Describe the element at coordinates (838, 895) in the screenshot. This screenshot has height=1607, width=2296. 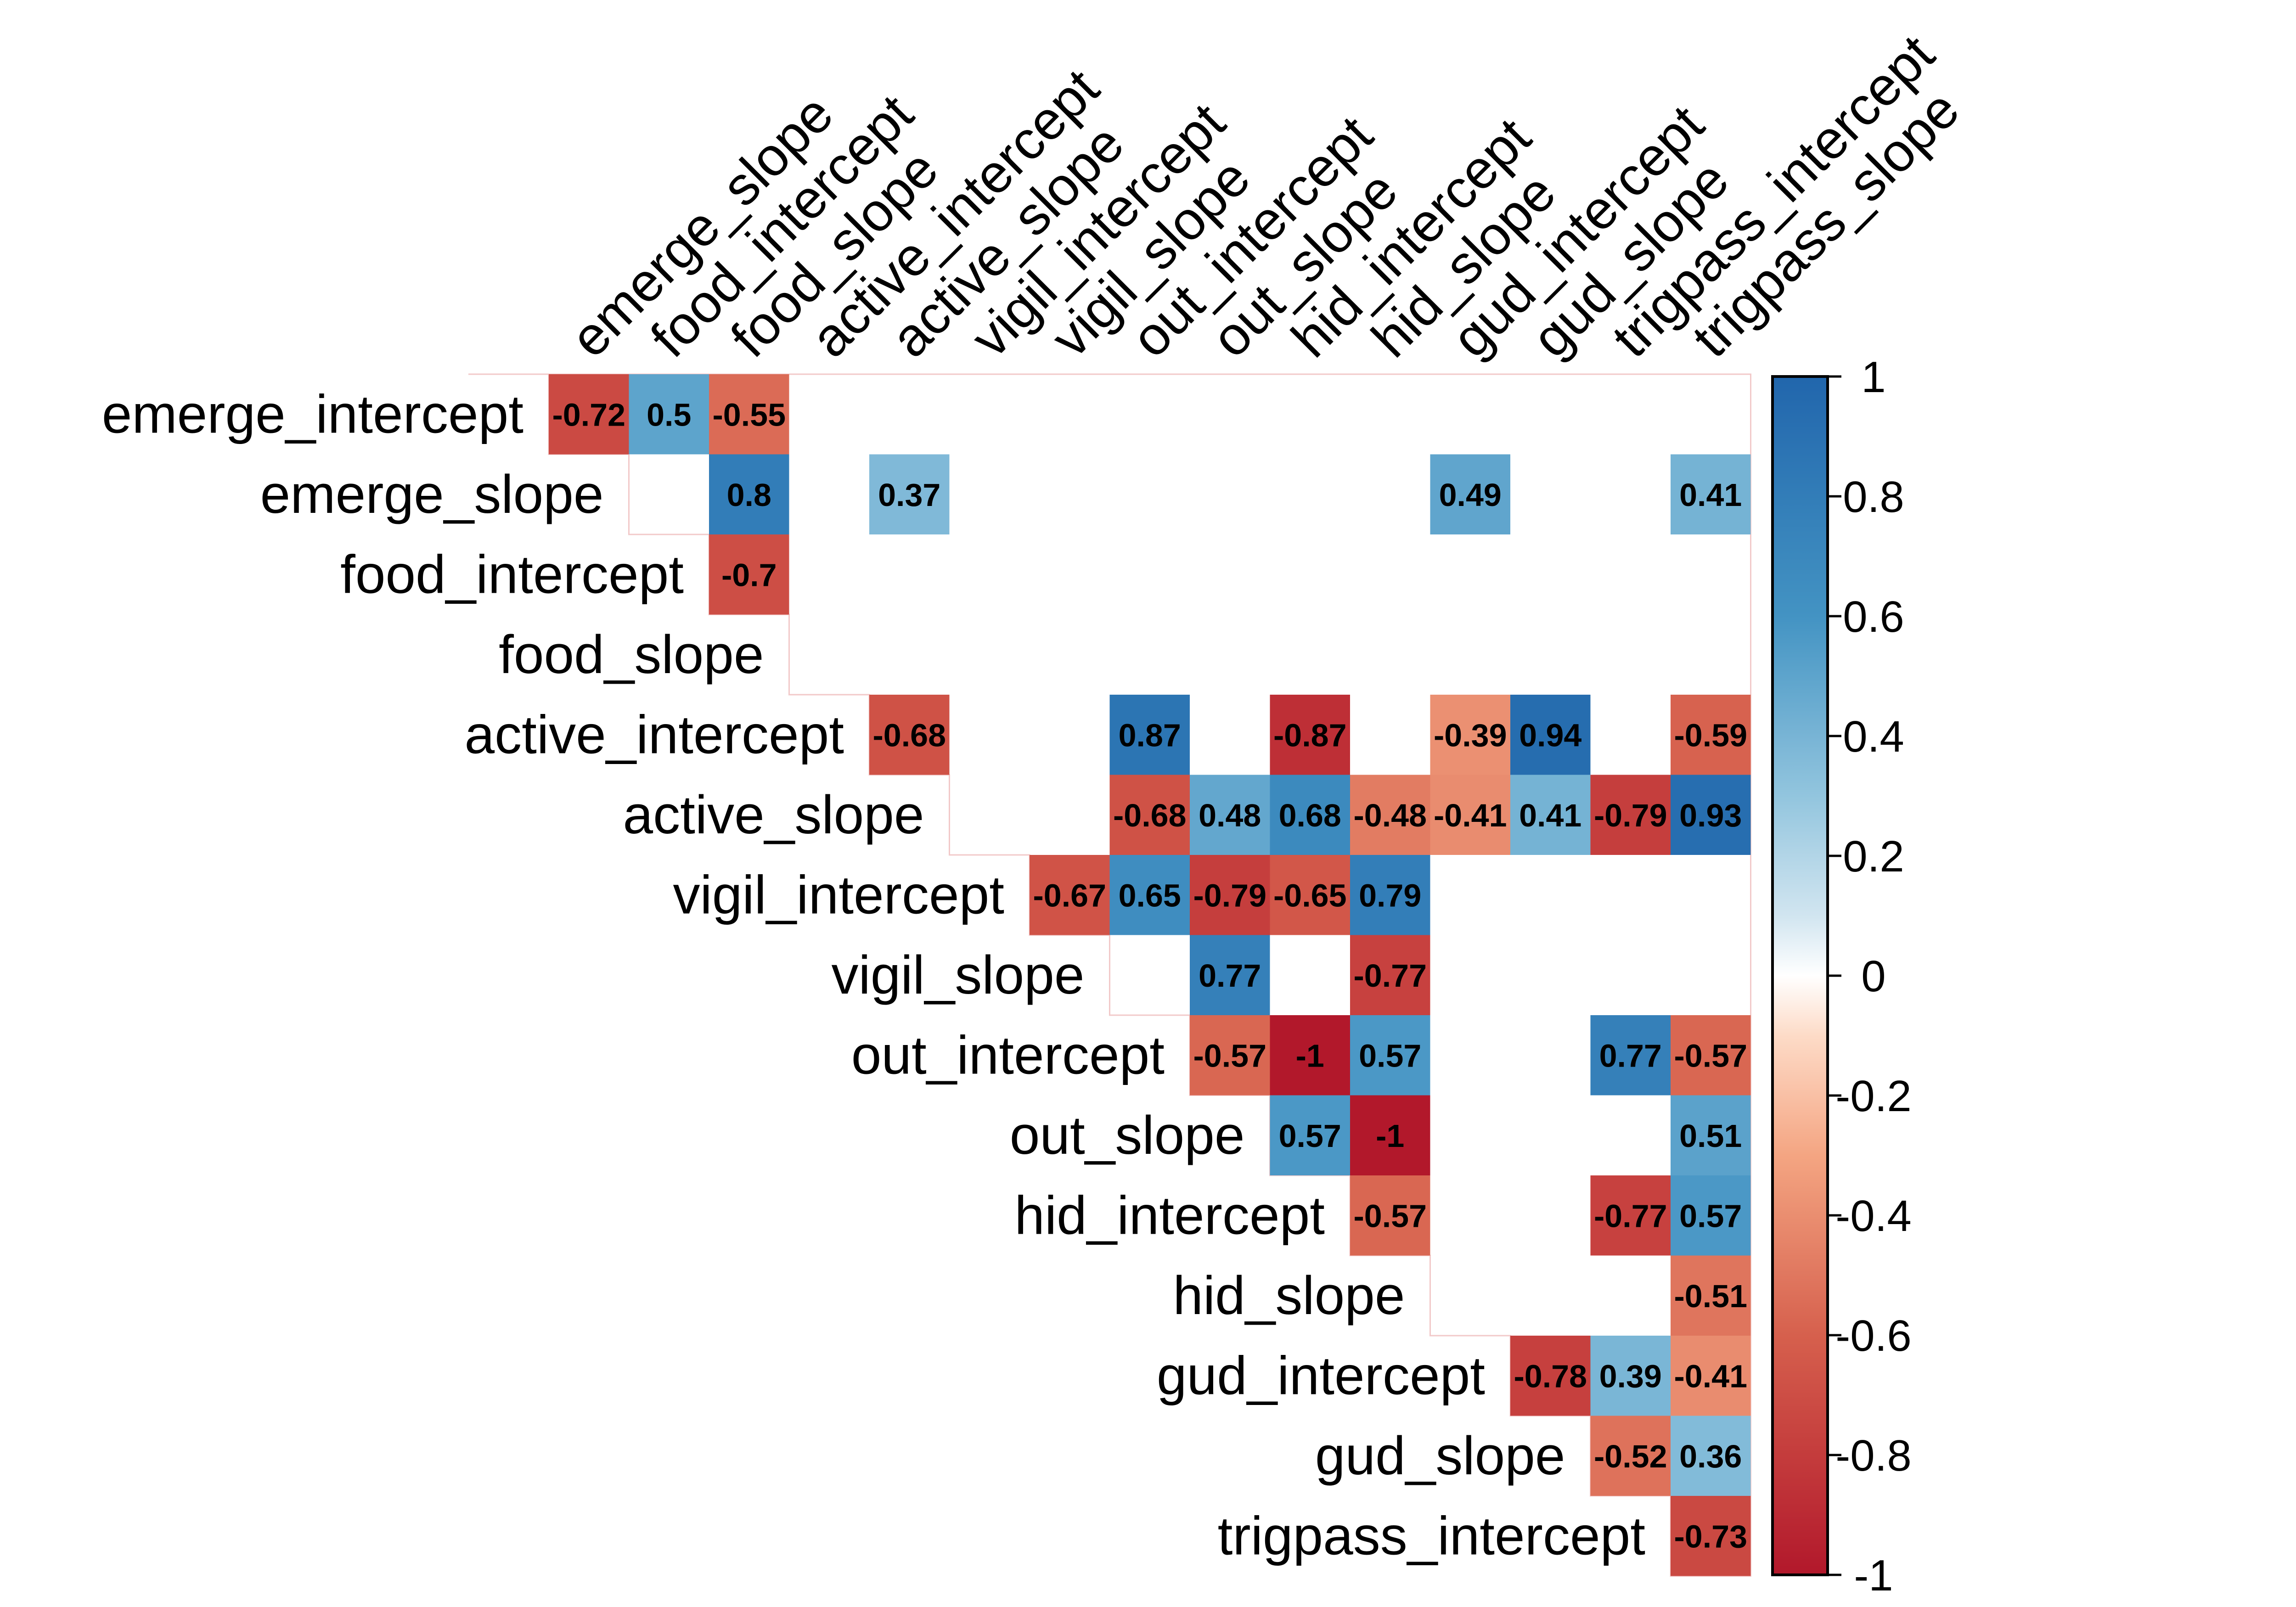
I see `row-label-vigil_intercept: vigil_intercept` at that location.